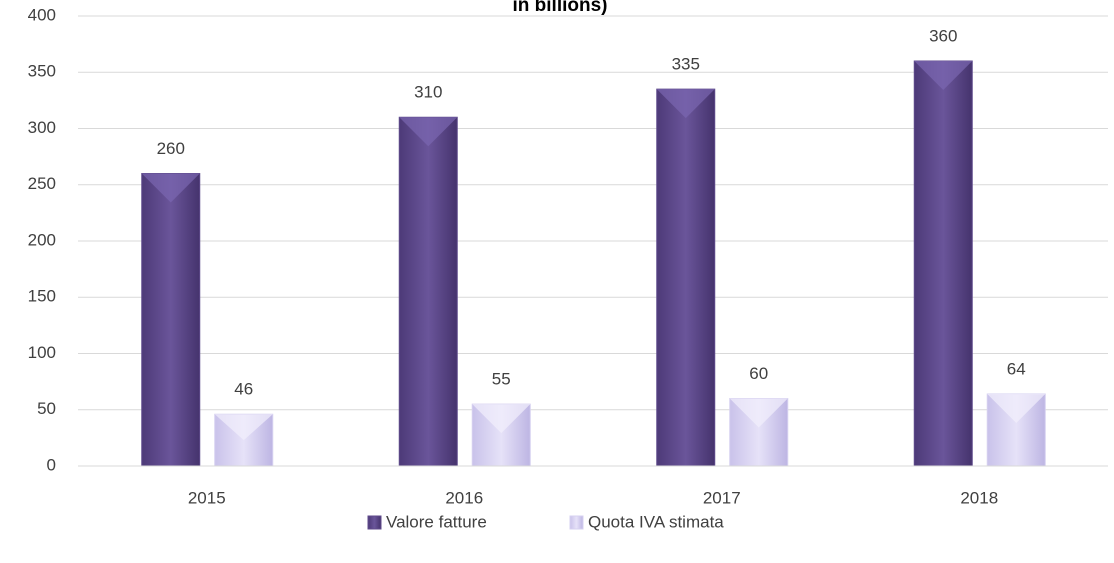 The height and width of the screenshot is (563, 1114). I want to click on data-label: 310, so click(428, 92).